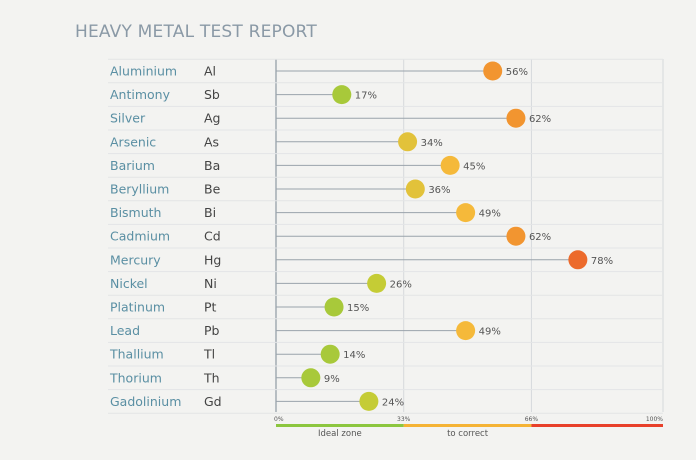 This screenshot has width=696, height=460. I want to click on metal-name-label: Thallium, so click(136, 354).